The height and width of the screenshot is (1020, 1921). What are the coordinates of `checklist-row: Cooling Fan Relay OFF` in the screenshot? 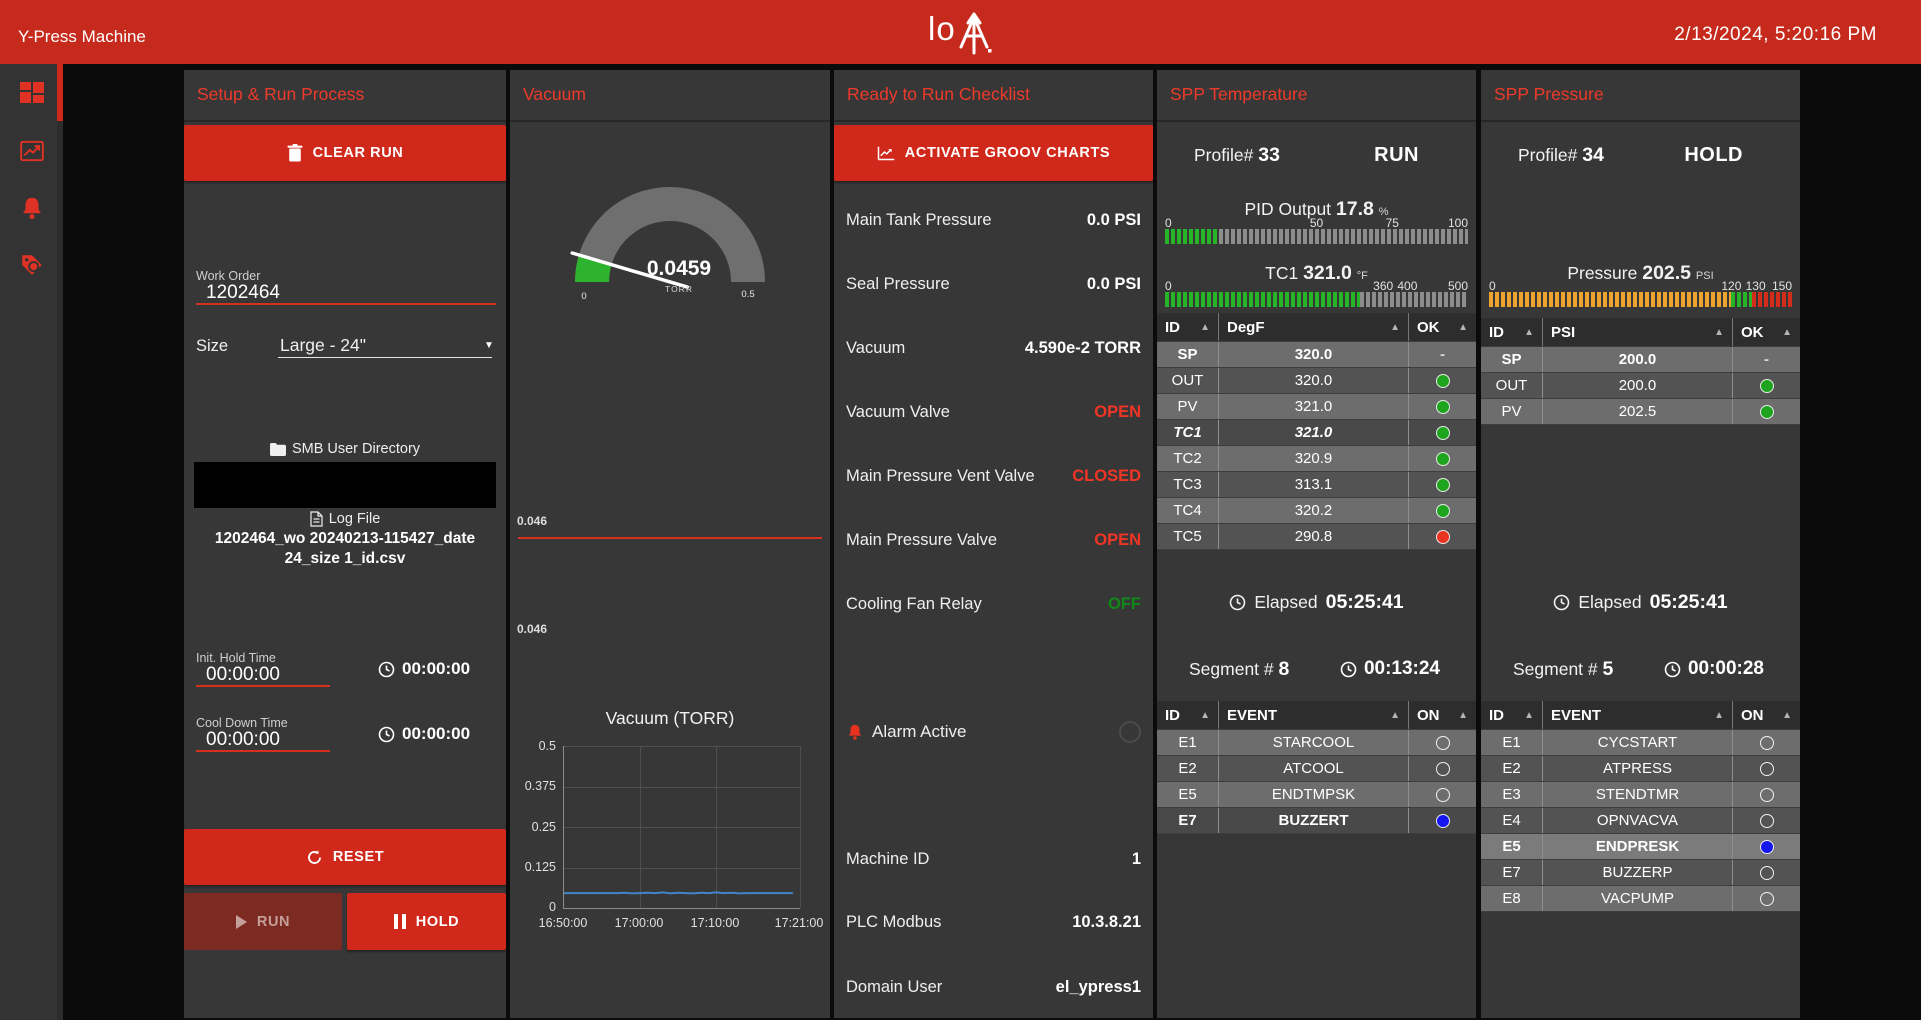 It's located at (993, 604).